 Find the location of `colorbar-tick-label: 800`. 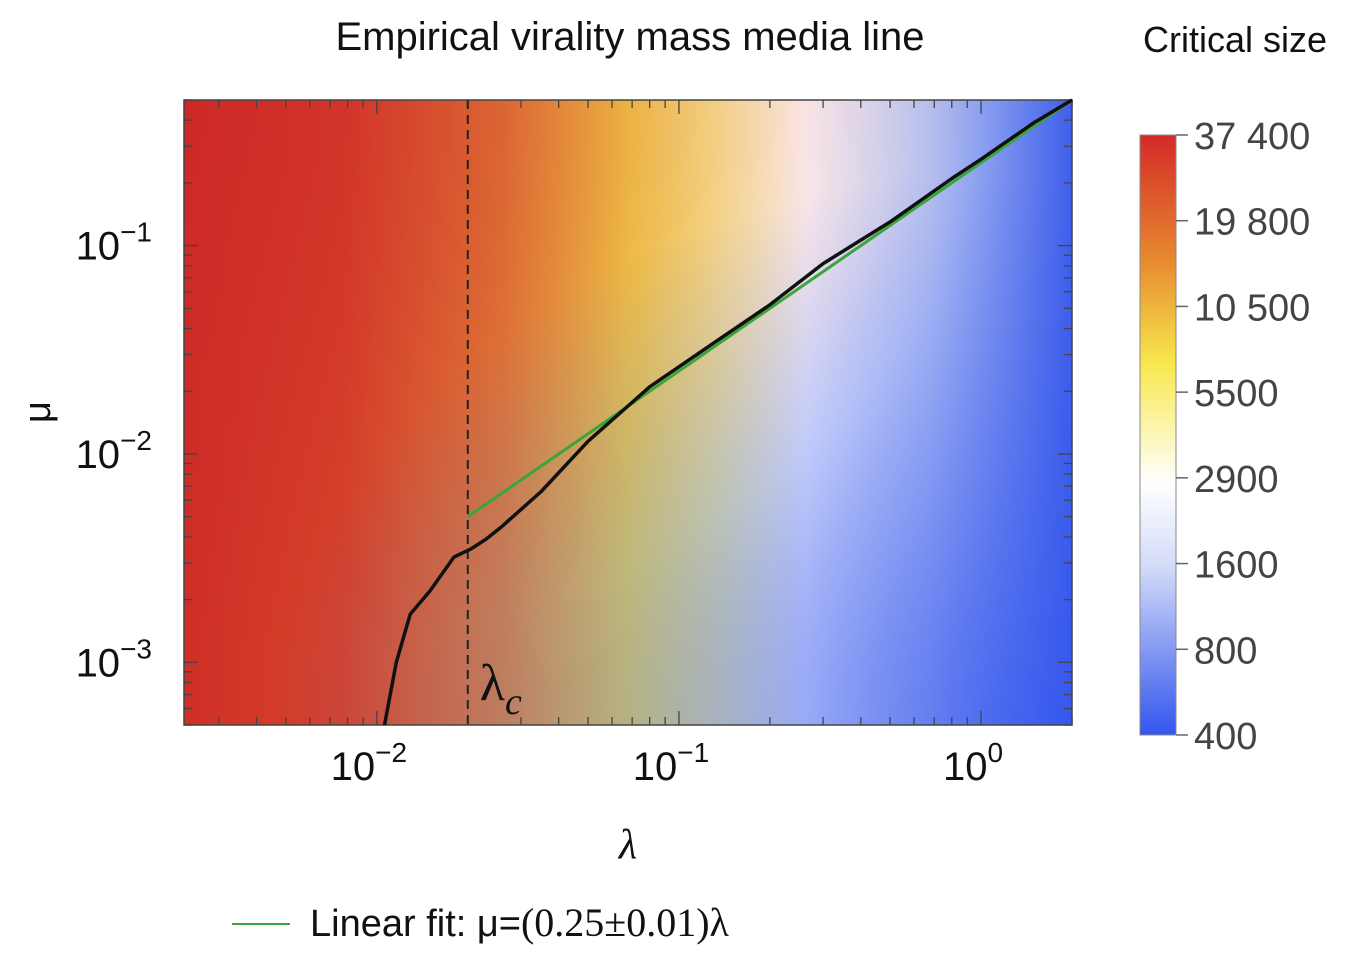

colorbar-tick-label: 800 is located at coordinates (1225, 651).